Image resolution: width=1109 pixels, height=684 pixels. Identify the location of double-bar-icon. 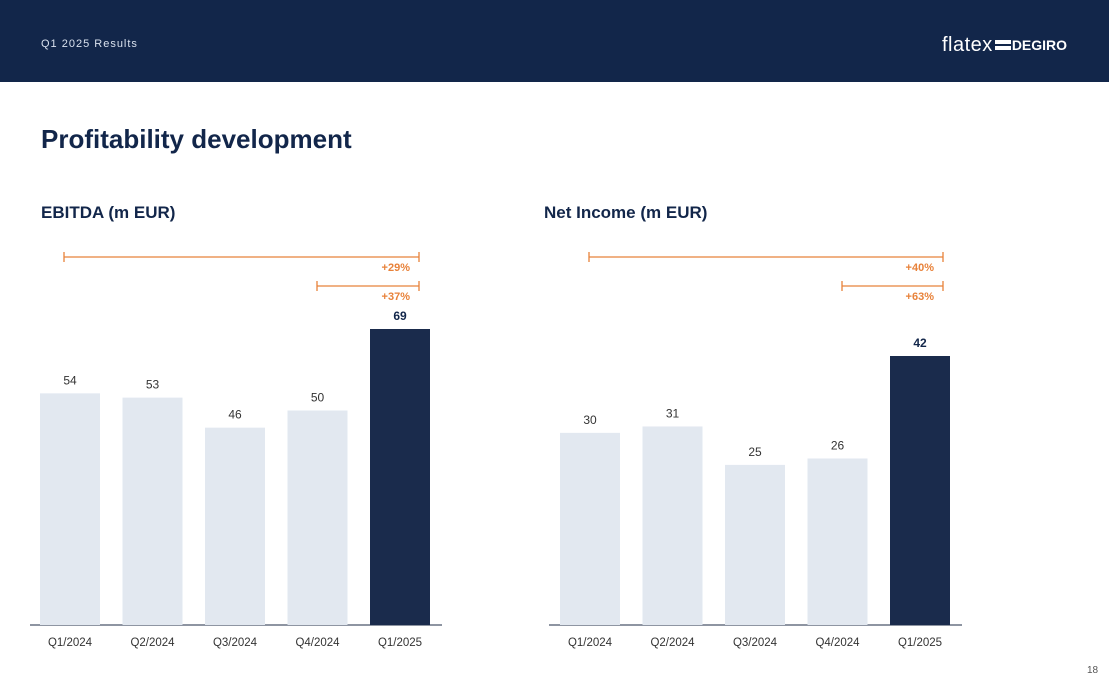
(1002, 45).